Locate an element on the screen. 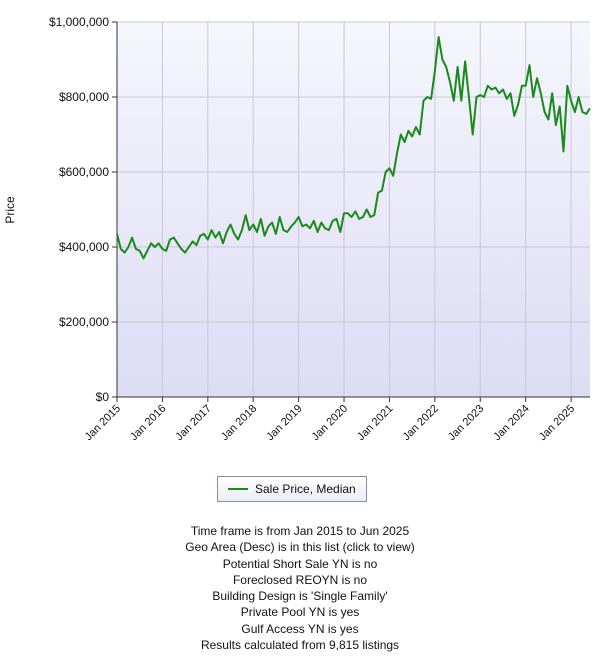  x-tick-label: Jan 2016 is located at coordinates (148, 423).